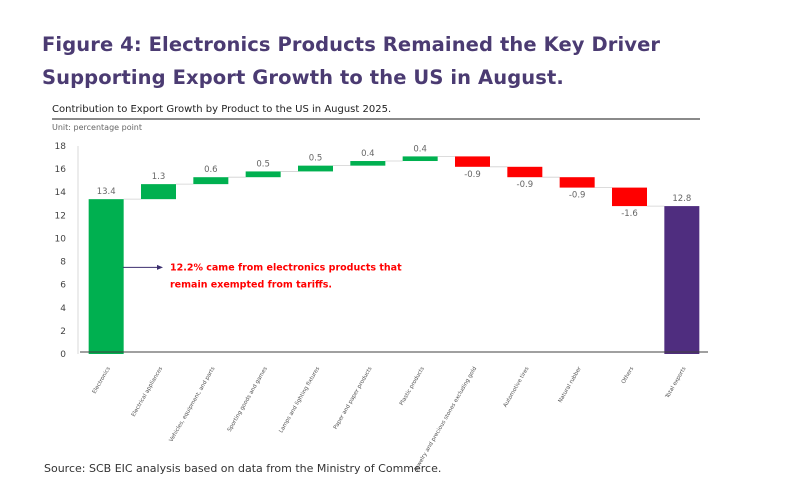 This screenshot has height=504, width=800. What do you see at coordinates (160, 267) in the screenshot?
I see `arrow-head-icon` at bounding box center [160, 267].